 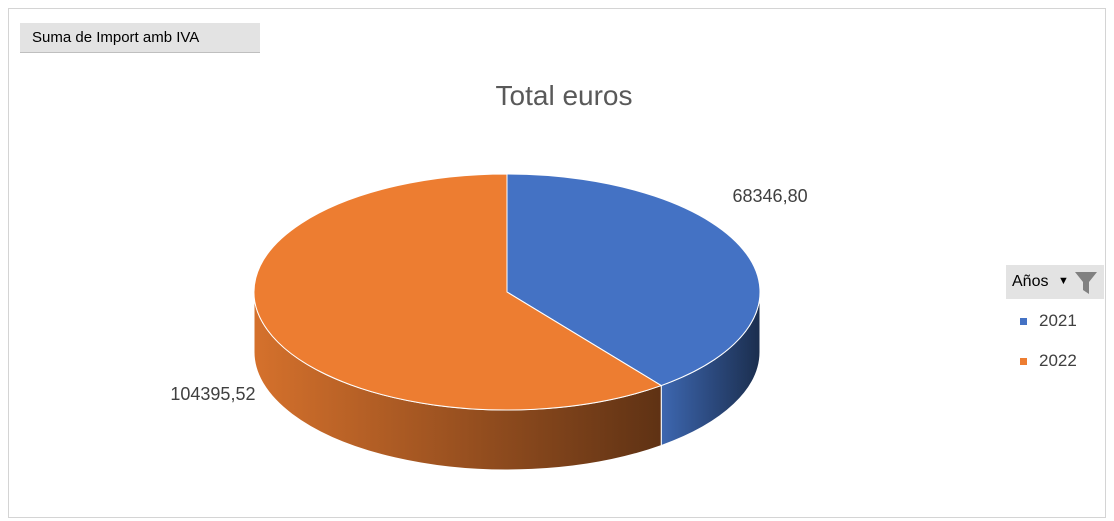 I want to click on legend-item-2021: 2021, so click(x=1048, y=321).